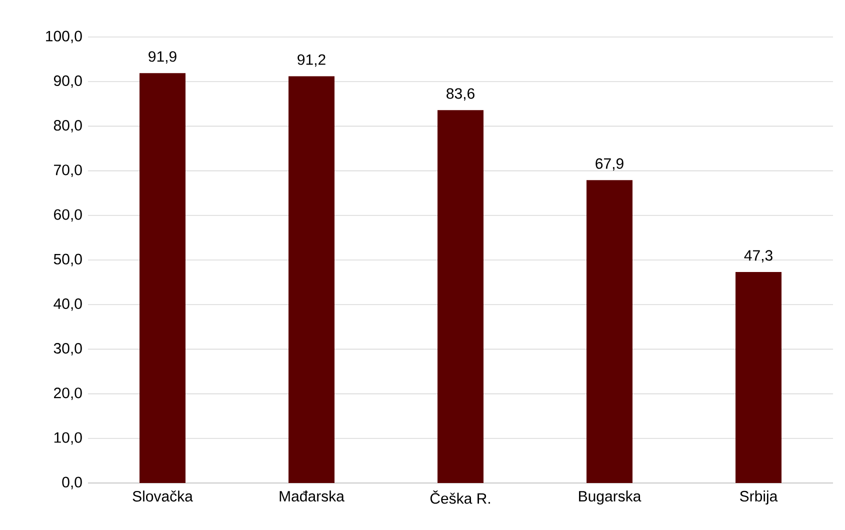 This screenshot has width=845, height=530. I want to click on x-tick-label: Slovačka, so click(162, 496).